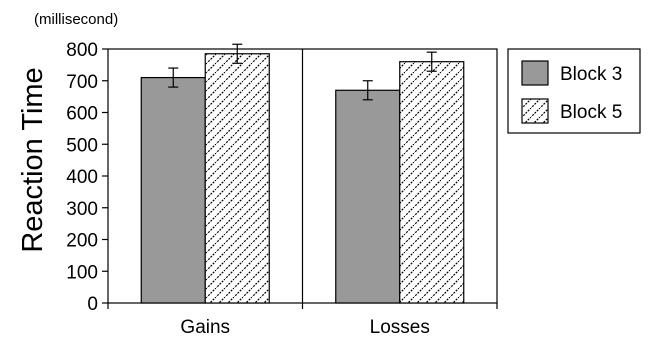 The height and width of the screenshot is (337, 649). Describe the element at coordinates (82, 272) in the screenshot. I see `y-tick-label: 100` at that location.